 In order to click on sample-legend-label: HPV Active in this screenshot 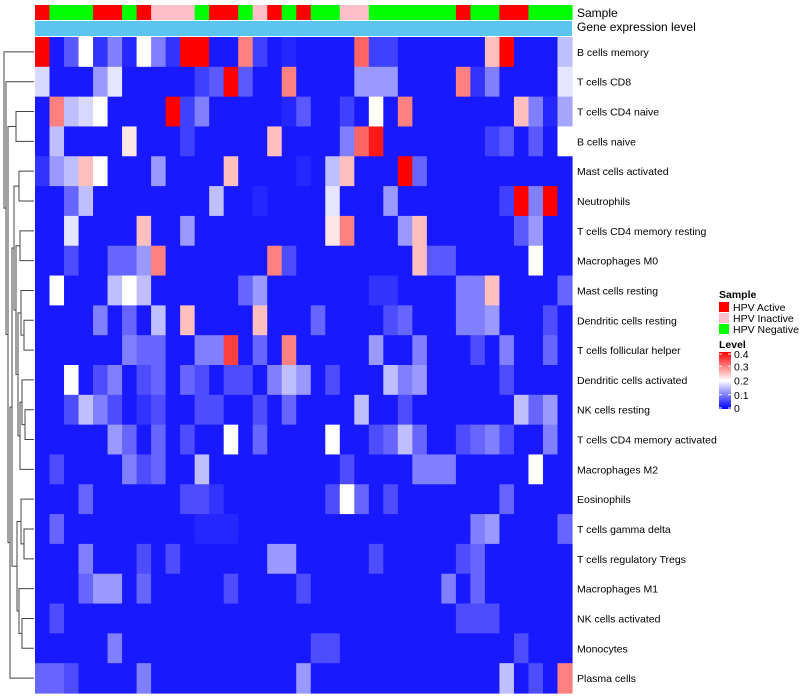, I will do `click(759, 308)`.